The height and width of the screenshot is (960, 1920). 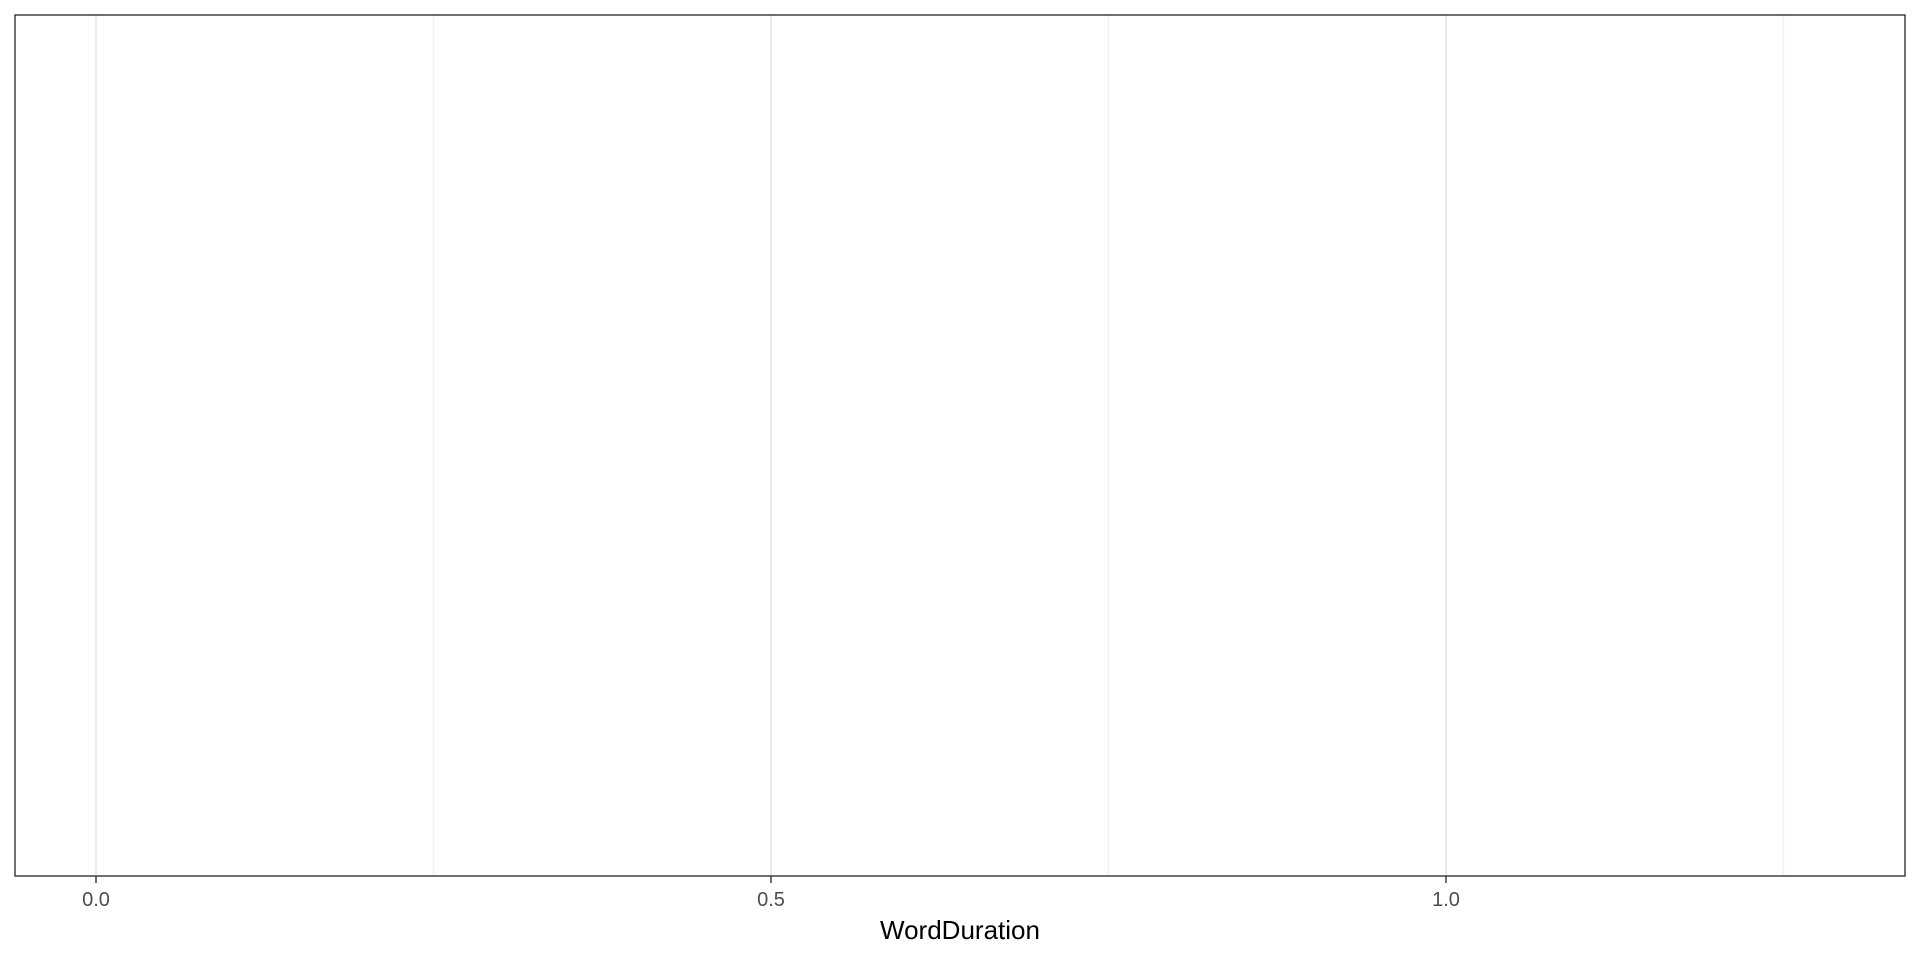 I want to click on x-tick-label: 0.0, so click(x=96, y=900).